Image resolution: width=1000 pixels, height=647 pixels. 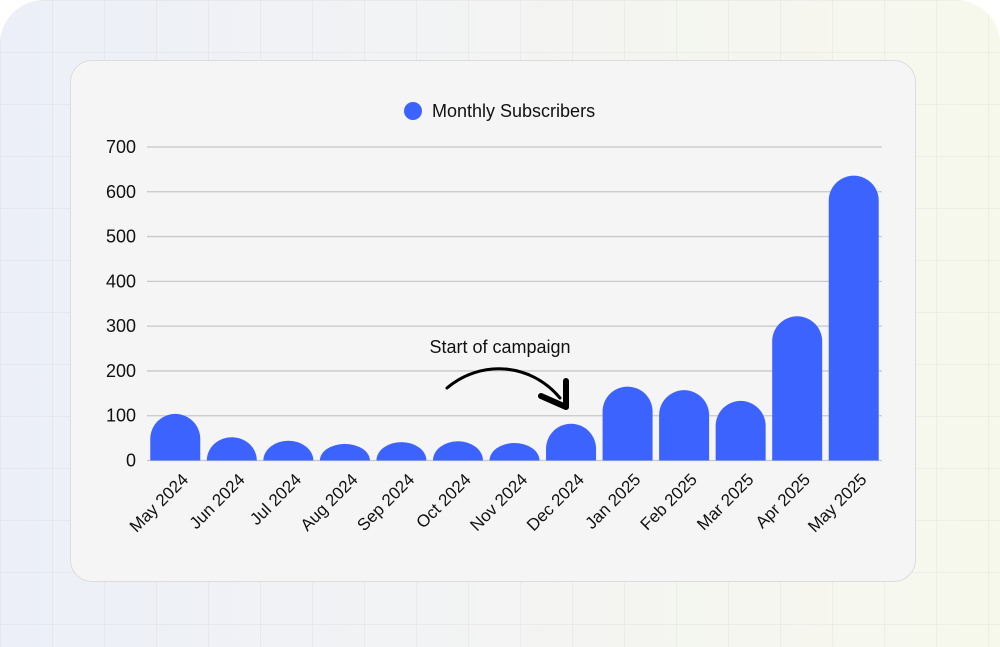 I want to click on legend: Monthly Subscribers, so click(x=499, y=111).